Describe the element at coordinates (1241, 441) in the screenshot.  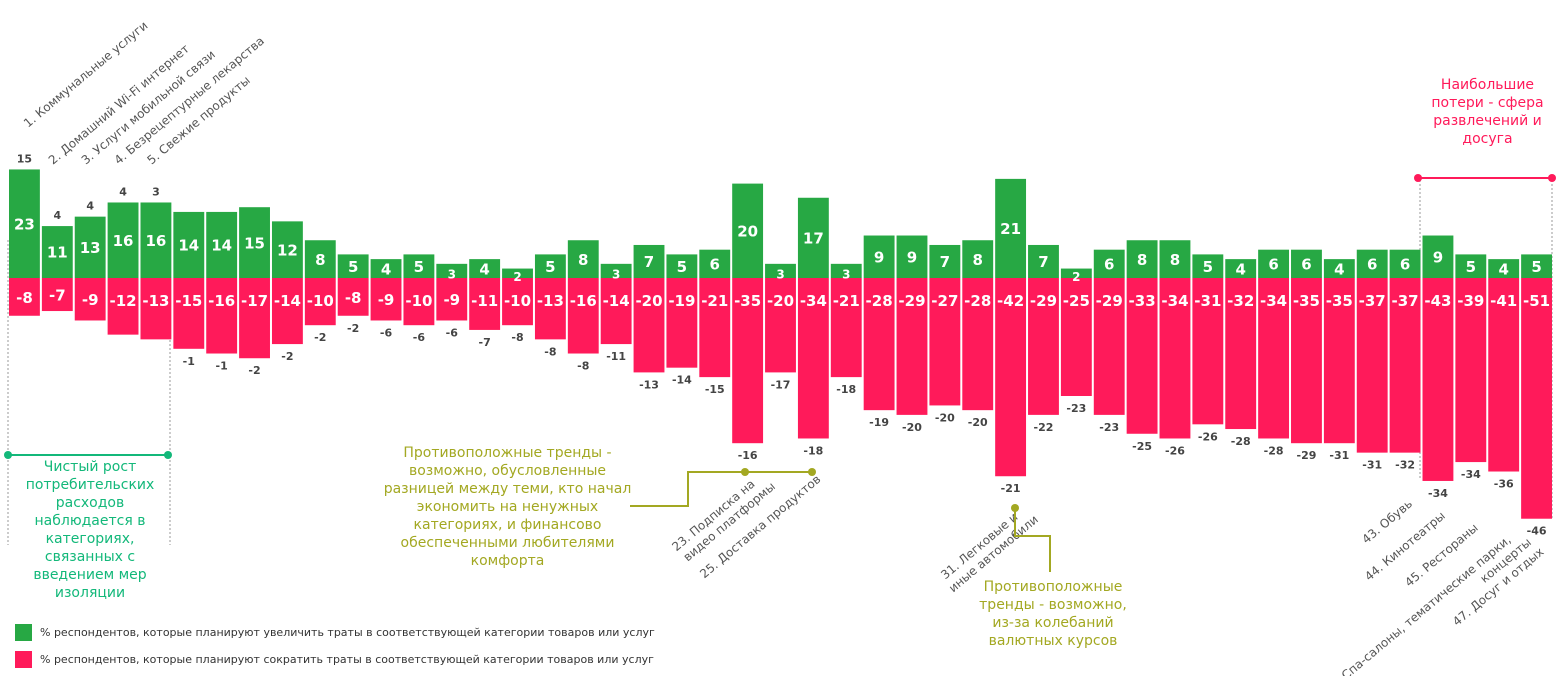
I see `net-label: -28` at that location.